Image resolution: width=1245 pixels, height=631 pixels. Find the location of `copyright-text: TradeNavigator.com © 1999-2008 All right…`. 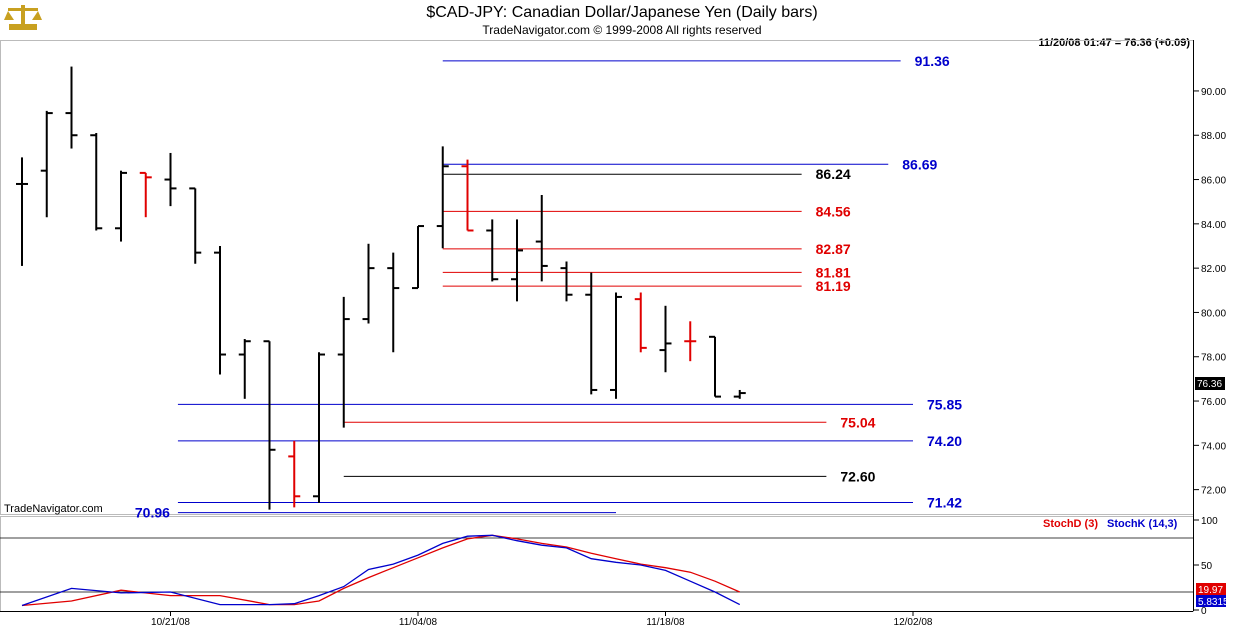

copyright-text: TradeNavigator.com © 1999-2008 All right… is located at coordinates (621, 30).